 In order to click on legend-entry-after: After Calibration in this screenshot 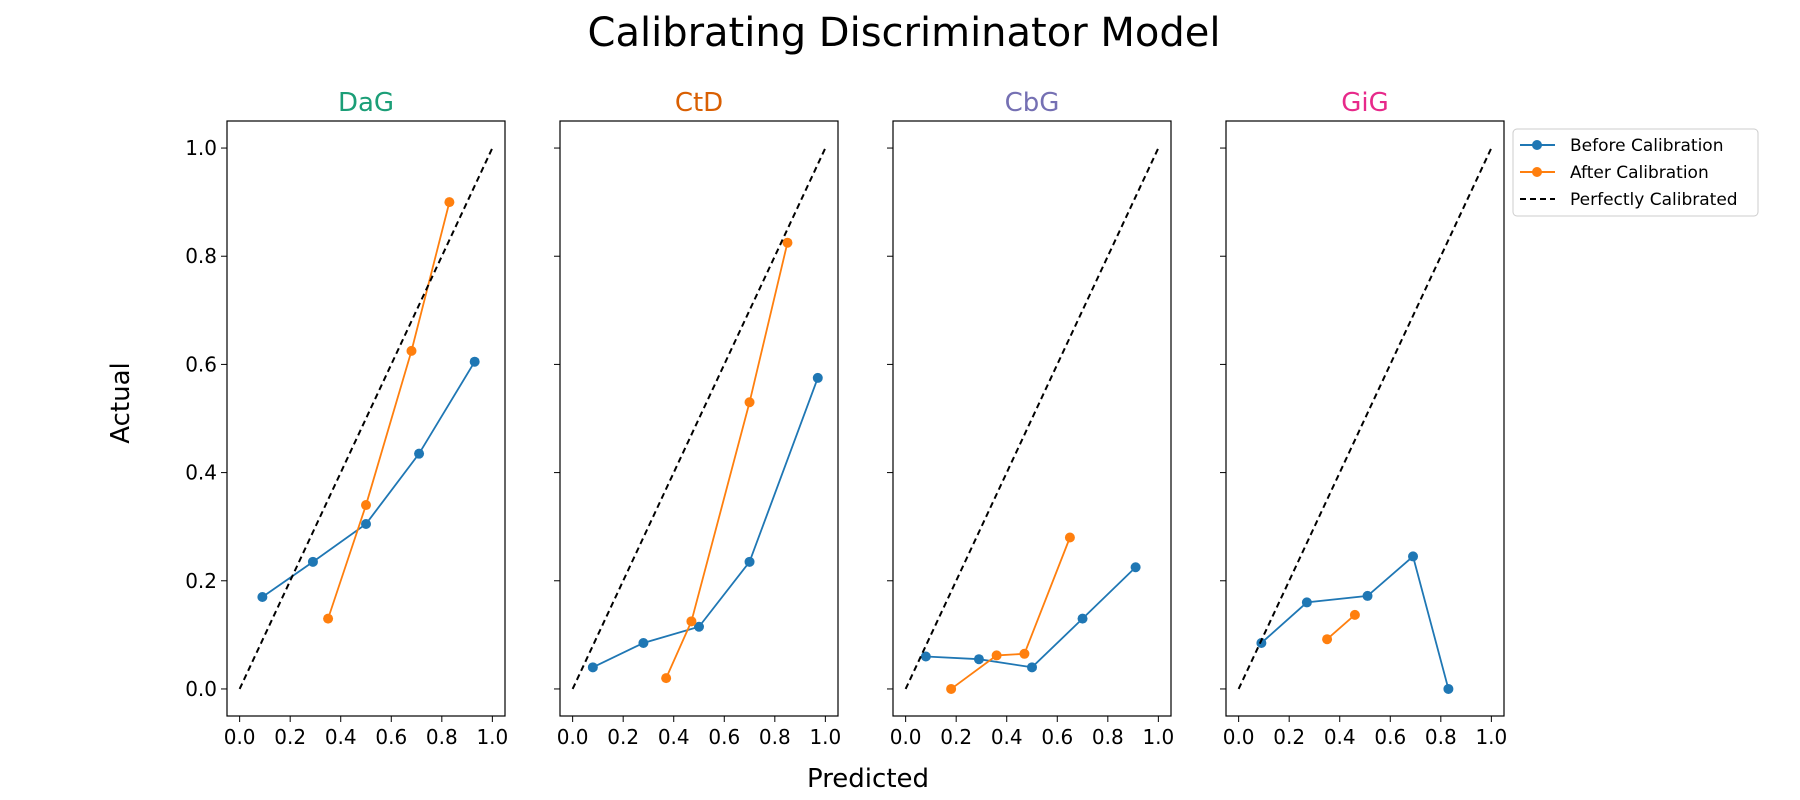, I will do `click(1614, 173)`.